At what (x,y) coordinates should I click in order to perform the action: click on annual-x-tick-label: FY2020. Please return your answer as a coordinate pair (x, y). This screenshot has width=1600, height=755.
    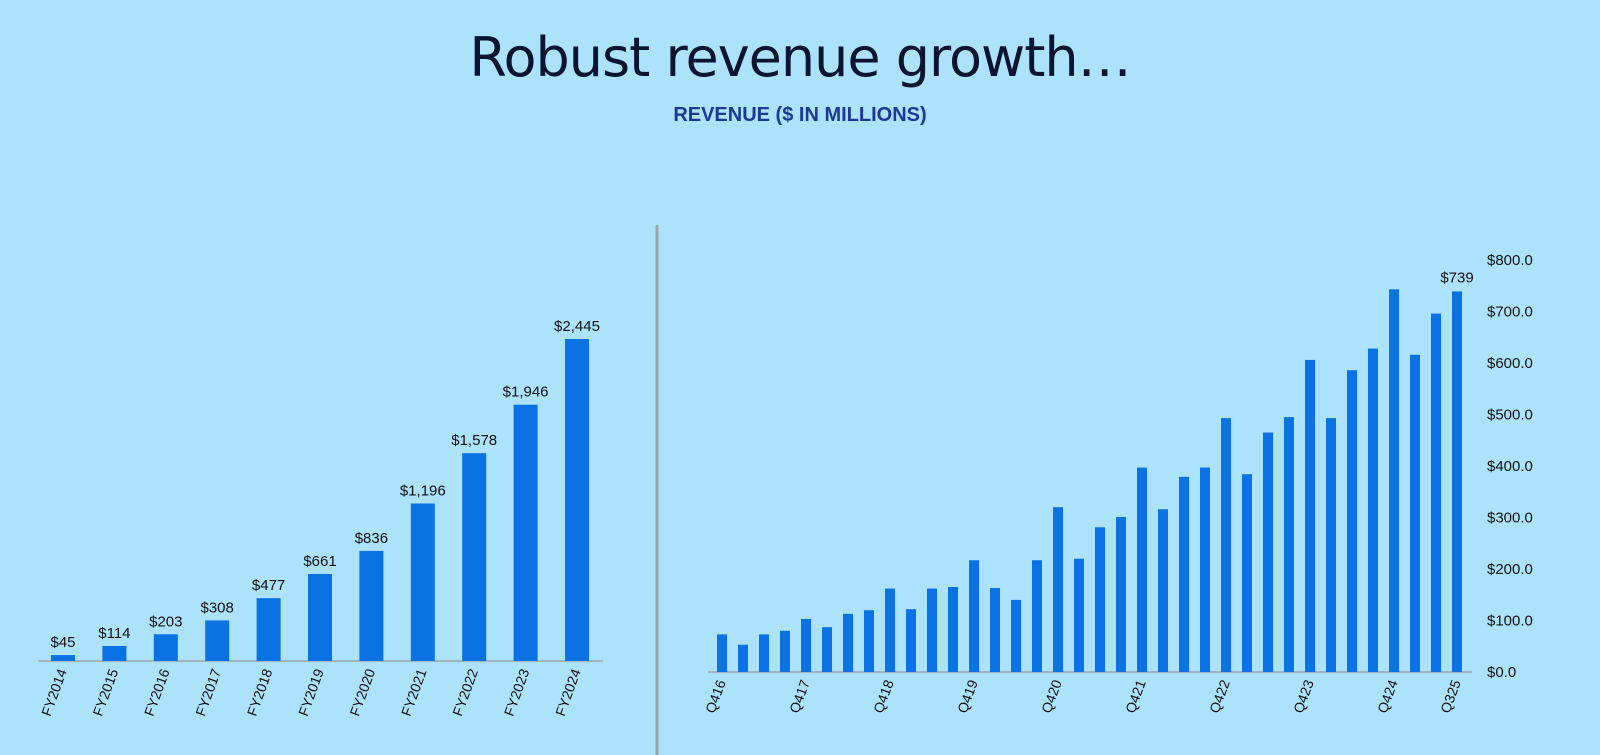
    Looking at the image, I should click on (362, 692).